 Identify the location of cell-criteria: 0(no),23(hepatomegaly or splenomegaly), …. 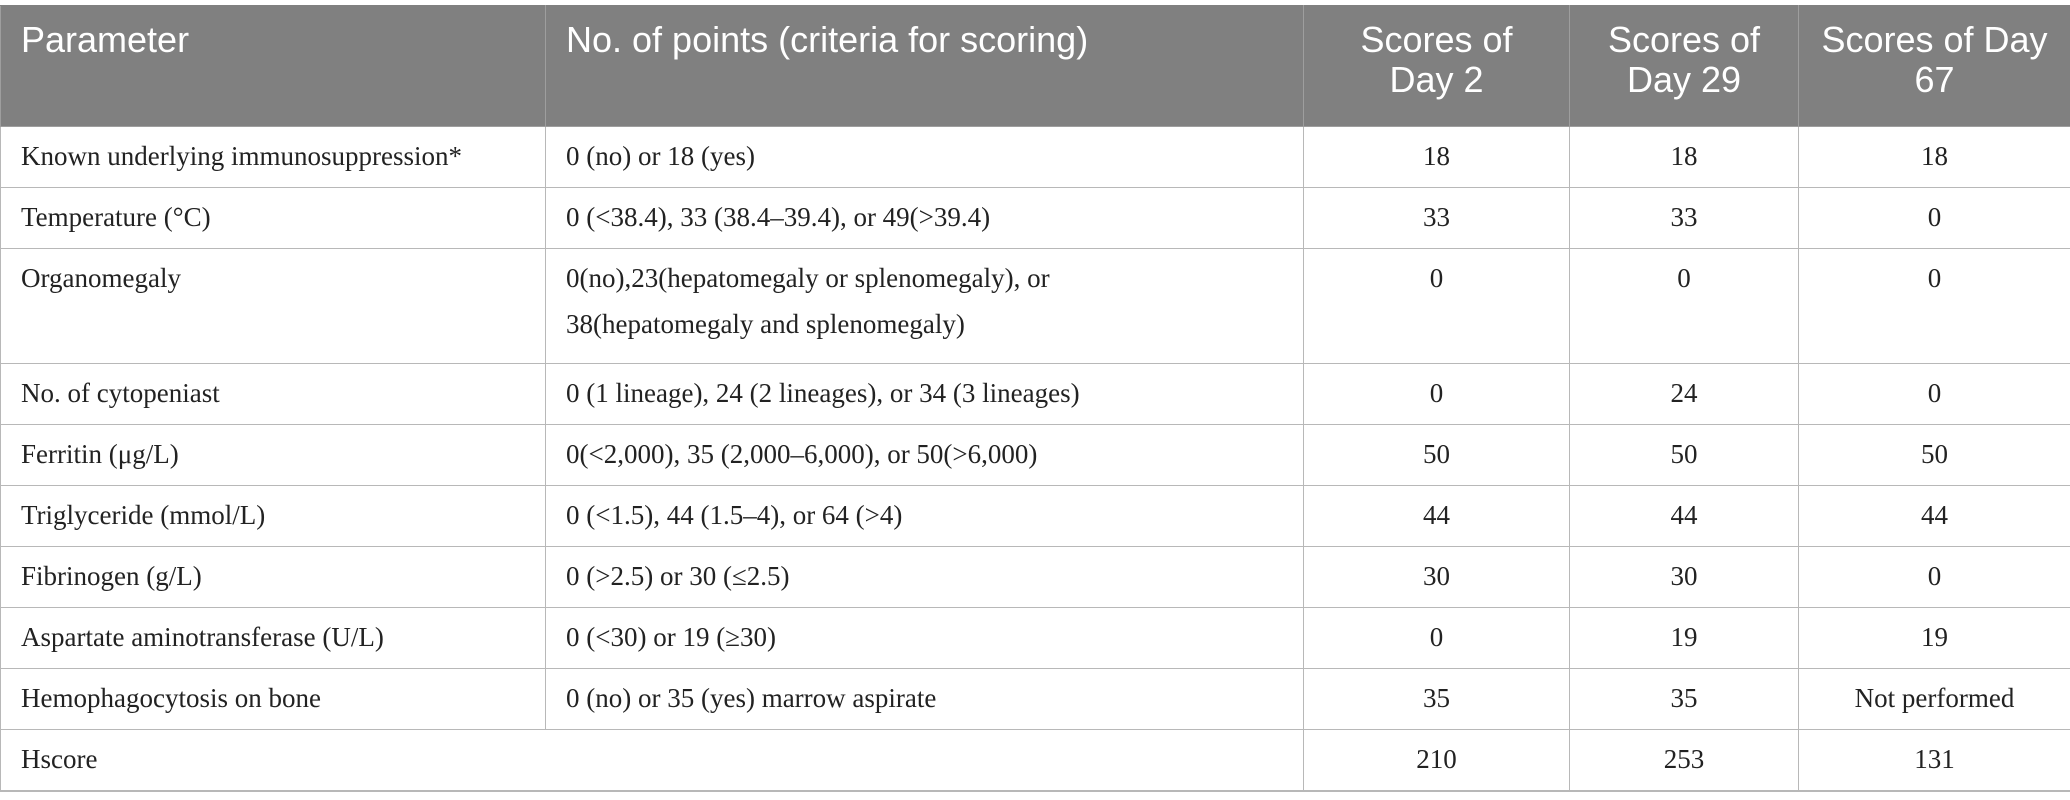
(924, 306).